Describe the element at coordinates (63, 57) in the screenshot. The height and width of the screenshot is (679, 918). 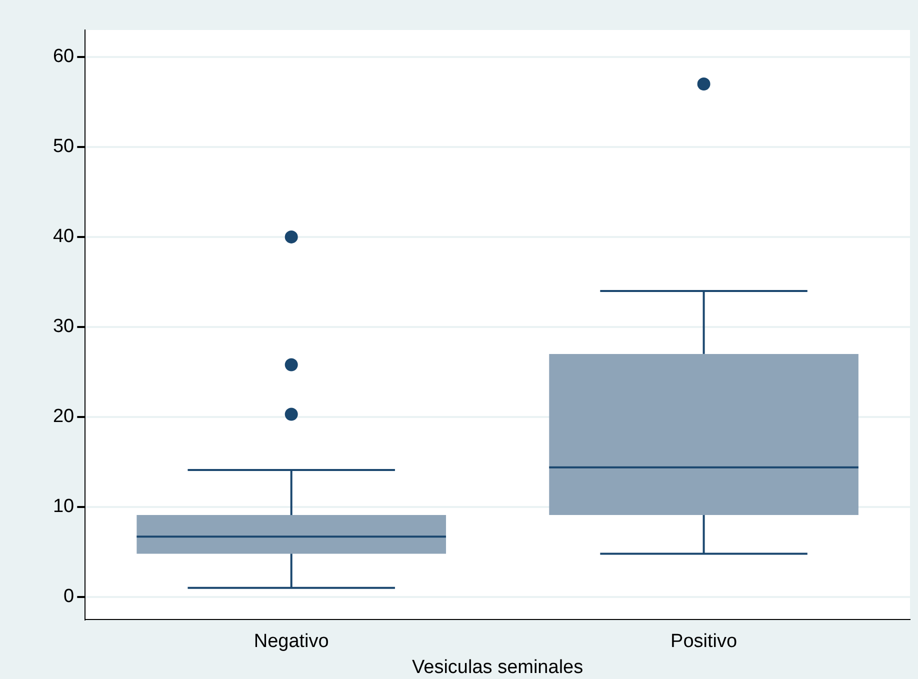
I see `y-tick-label: 60` at that location.